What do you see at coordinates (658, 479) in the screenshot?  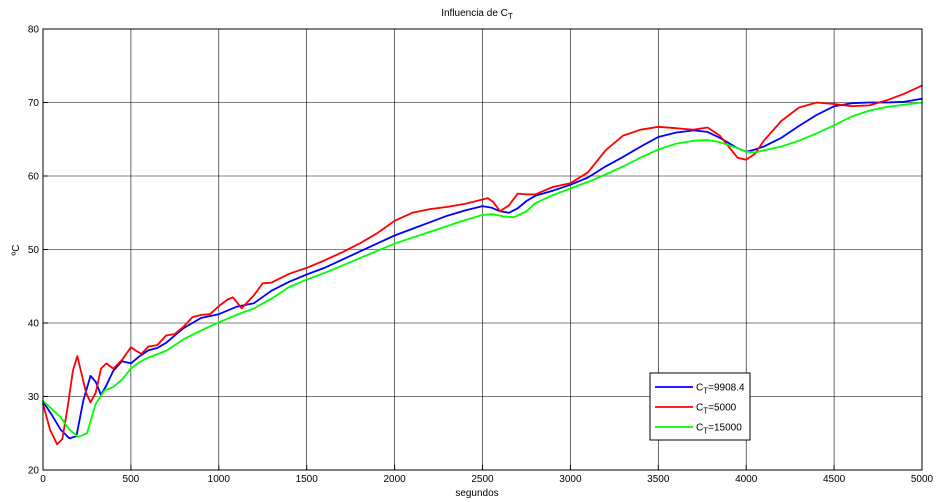 I see `x-tick-label: 3500` at bounding box center [658, 479].